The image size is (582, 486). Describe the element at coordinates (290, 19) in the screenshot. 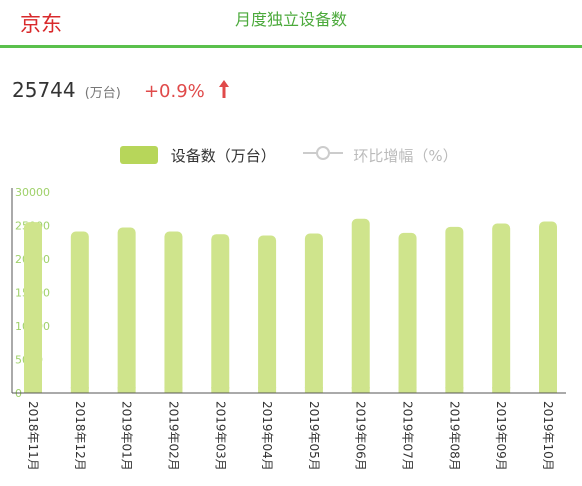

I see `page-title: 月度独立设备数` at that location.